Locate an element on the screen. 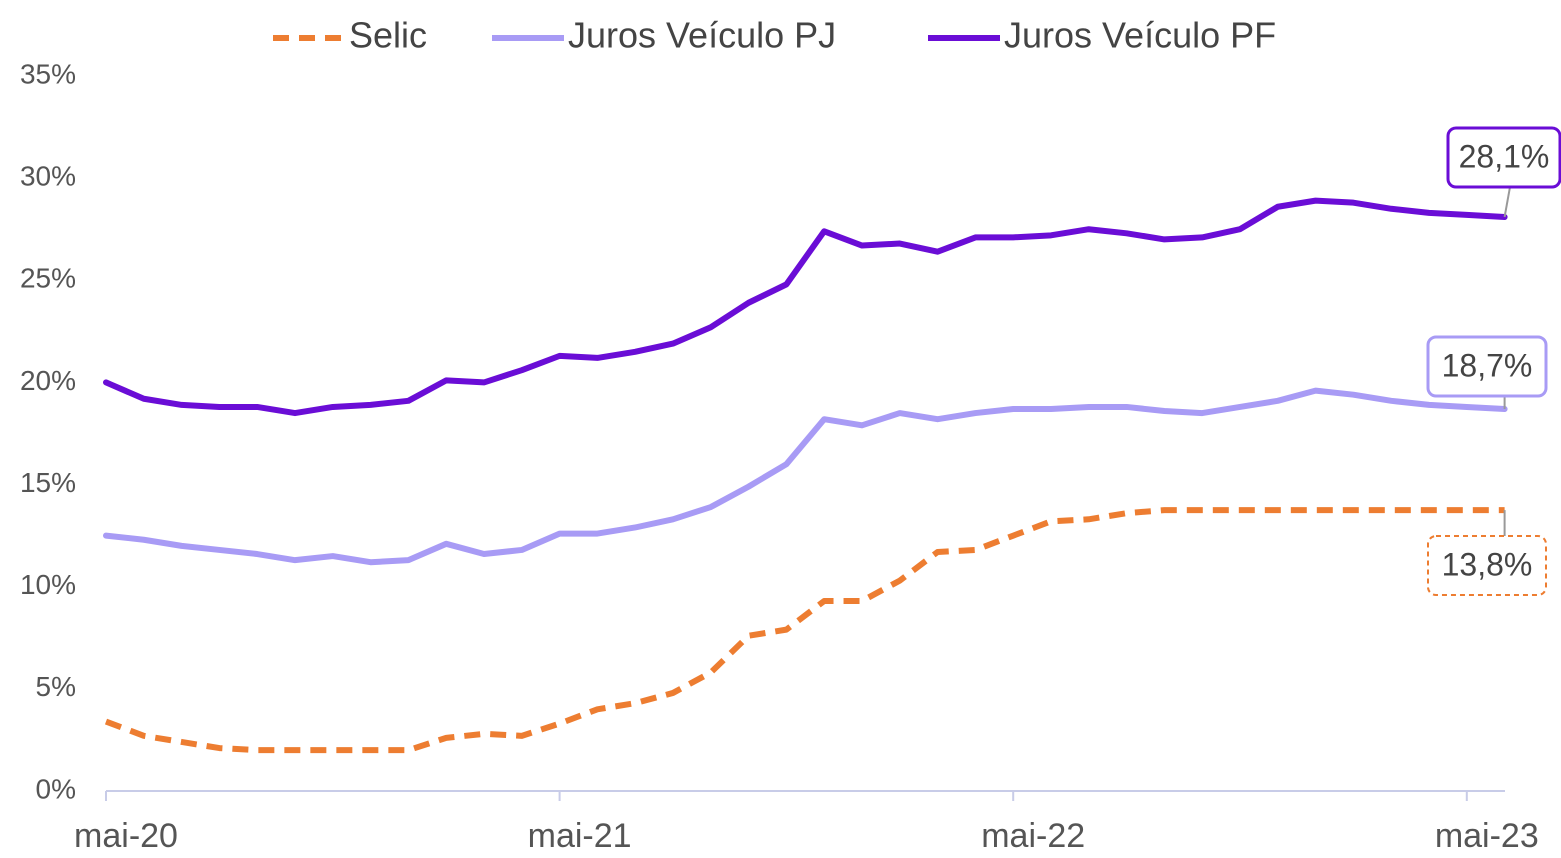 This screenshot has width=1561, height=858. y-tick-label: 10% is located at coordinates (48, 584).